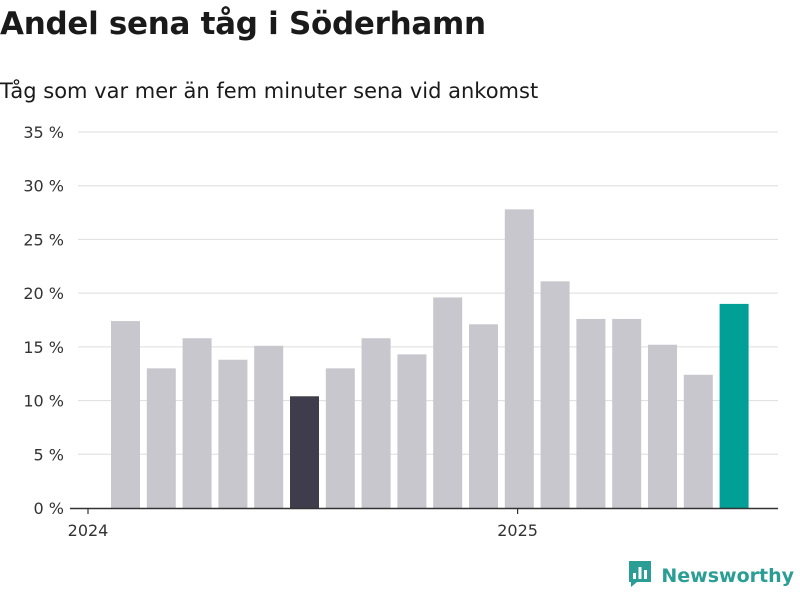 This screenshot has height=600, width=800. What do you see at coordinates (43, 239) in the screenshot?
I see `y-tick-label: 25 %` at bounding box center [43, 239].